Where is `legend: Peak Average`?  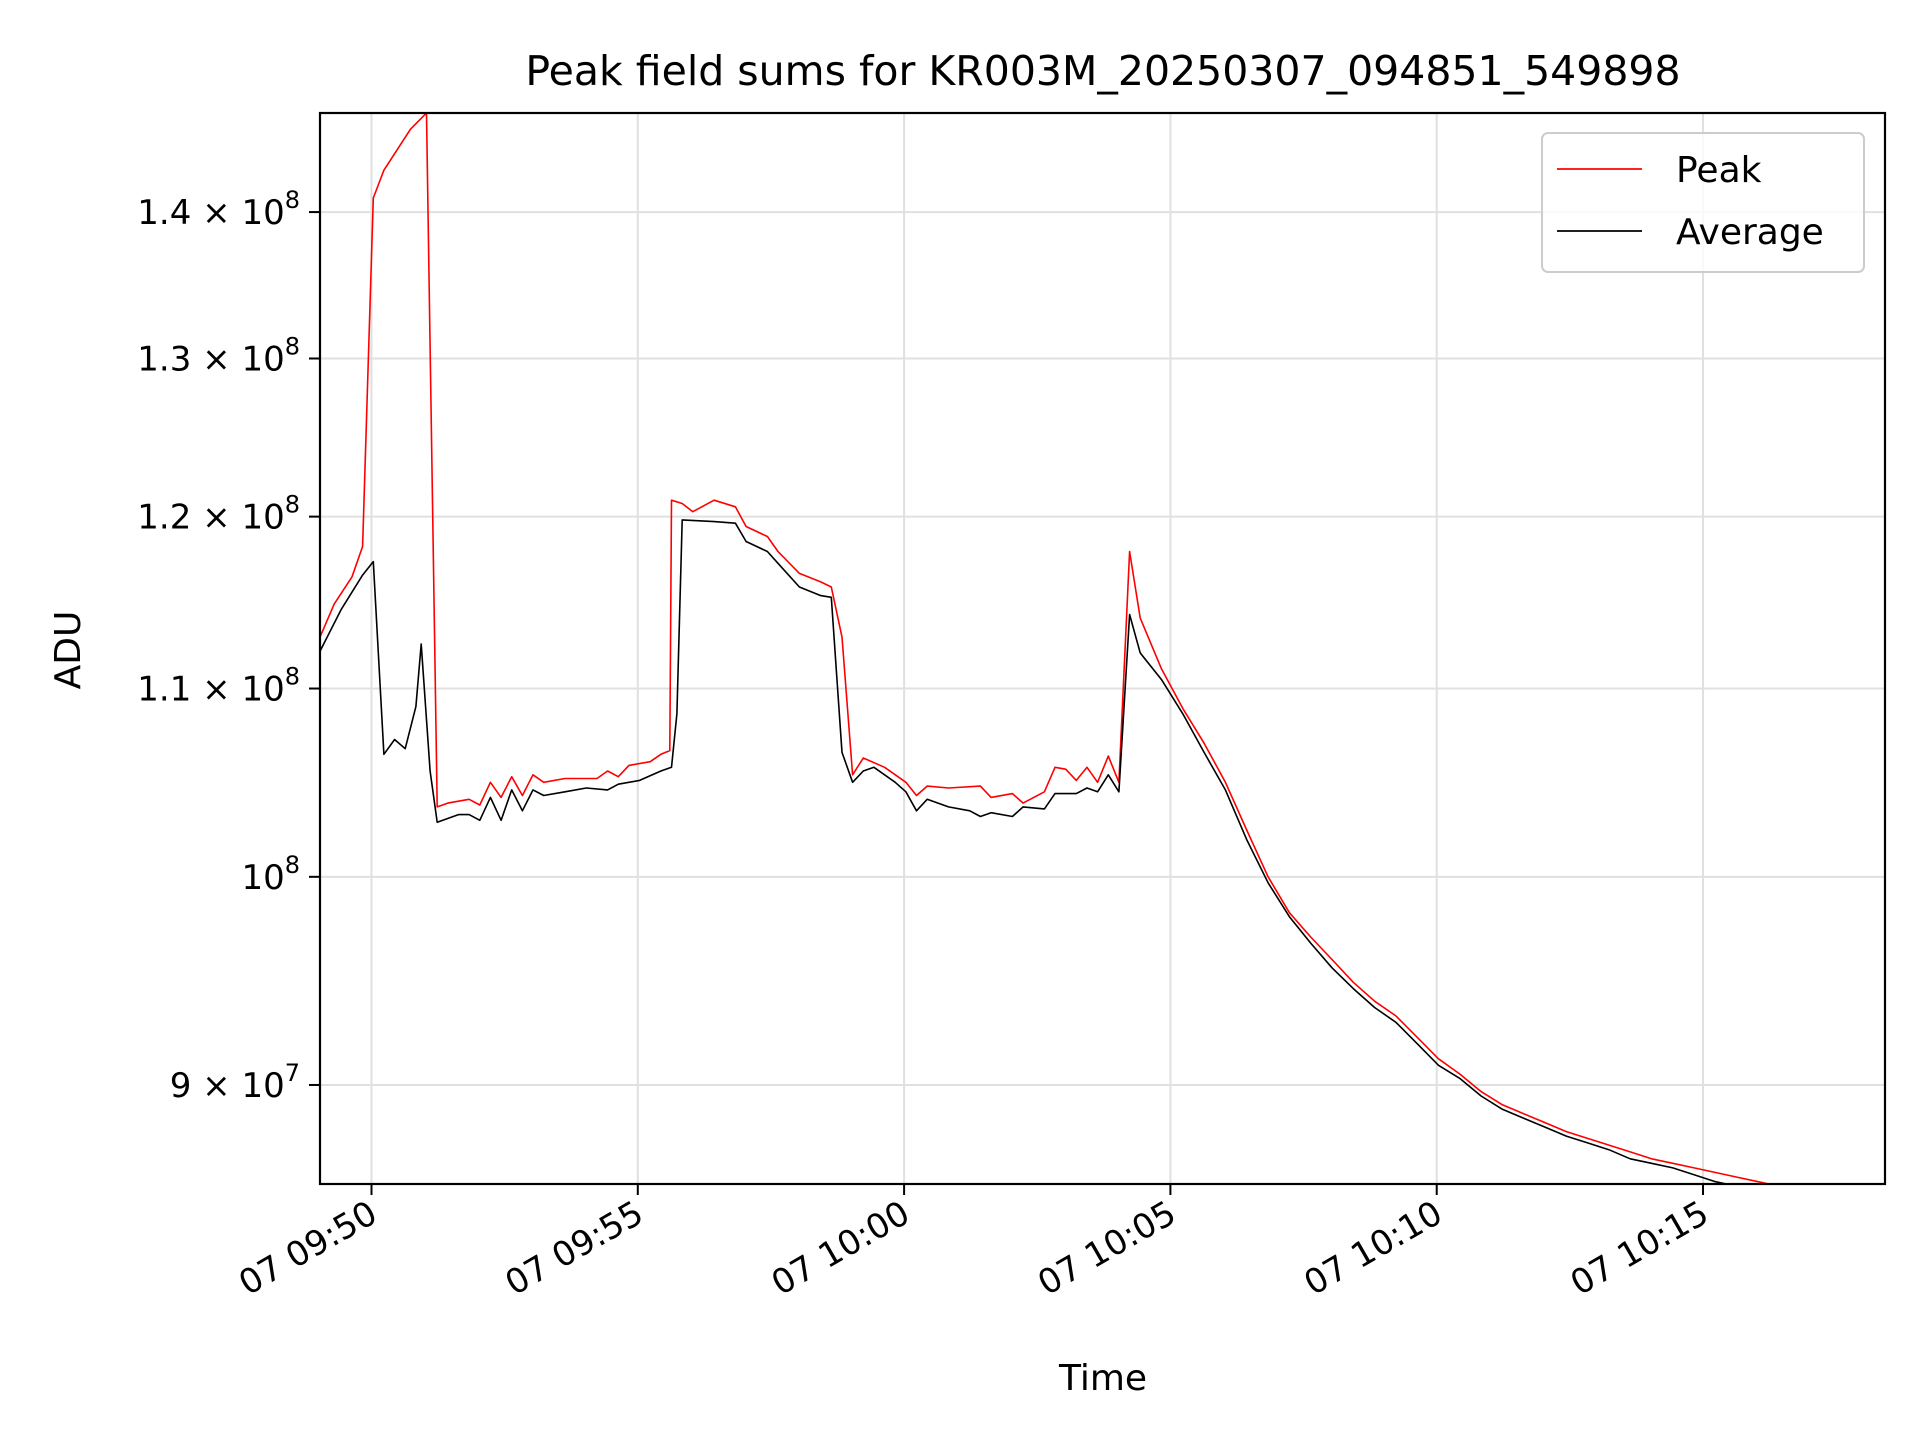 legend: Peak Average is located at coordinates (1703, 202).